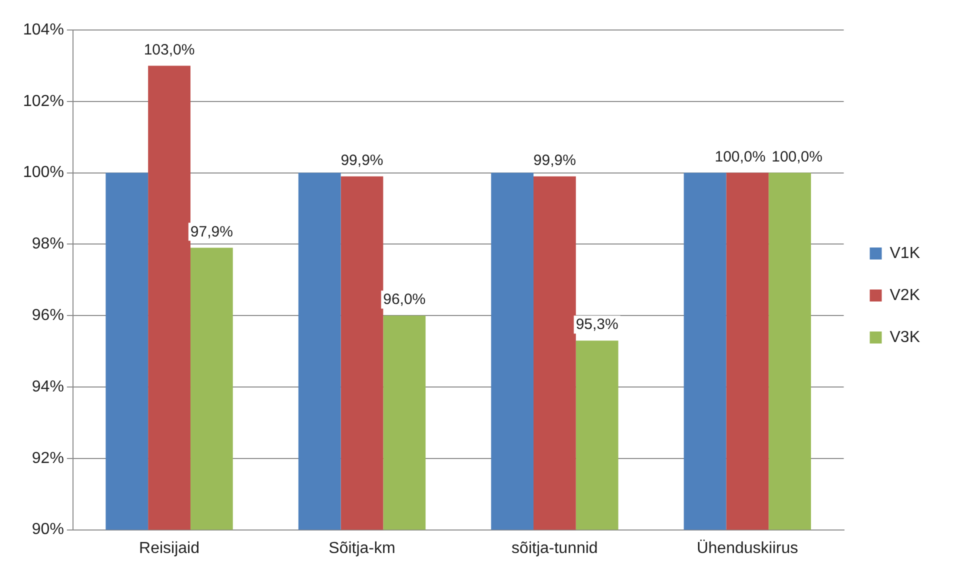 This screenshot has width=960, height=581. Describe the element at coordinates (43, 173) in the screenshot. I see `y-tick-label: 100%` at that location.